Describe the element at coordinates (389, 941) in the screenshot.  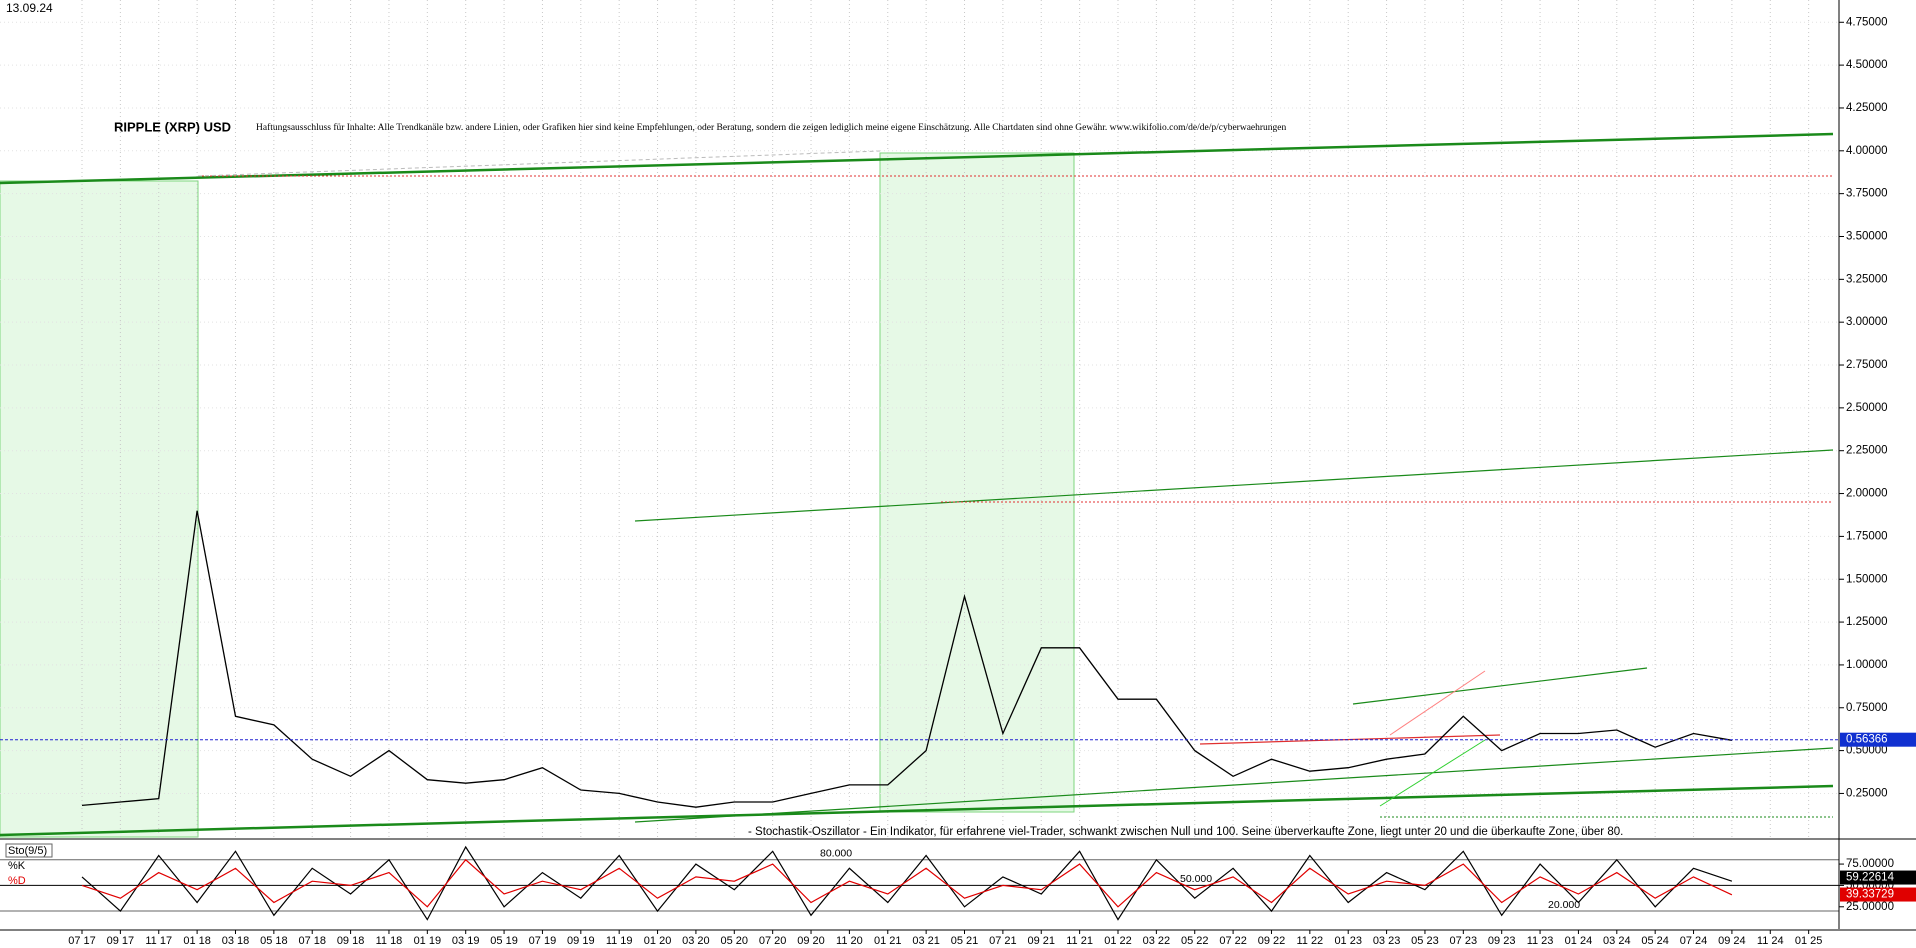
I see `x-tick-label: 11 18` at that location.